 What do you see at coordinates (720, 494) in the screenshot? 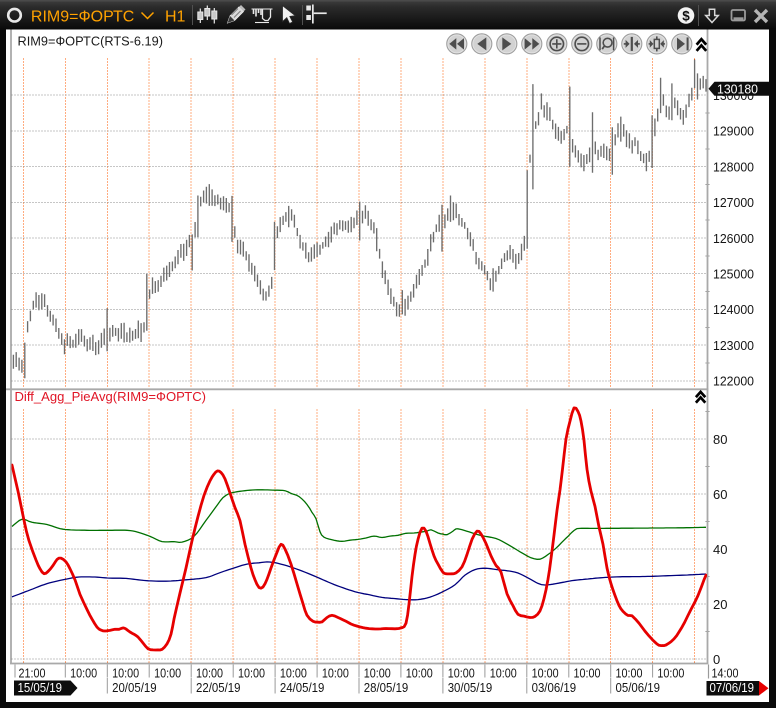
I see `svg-text: 60` at bounding box center [720, 494].